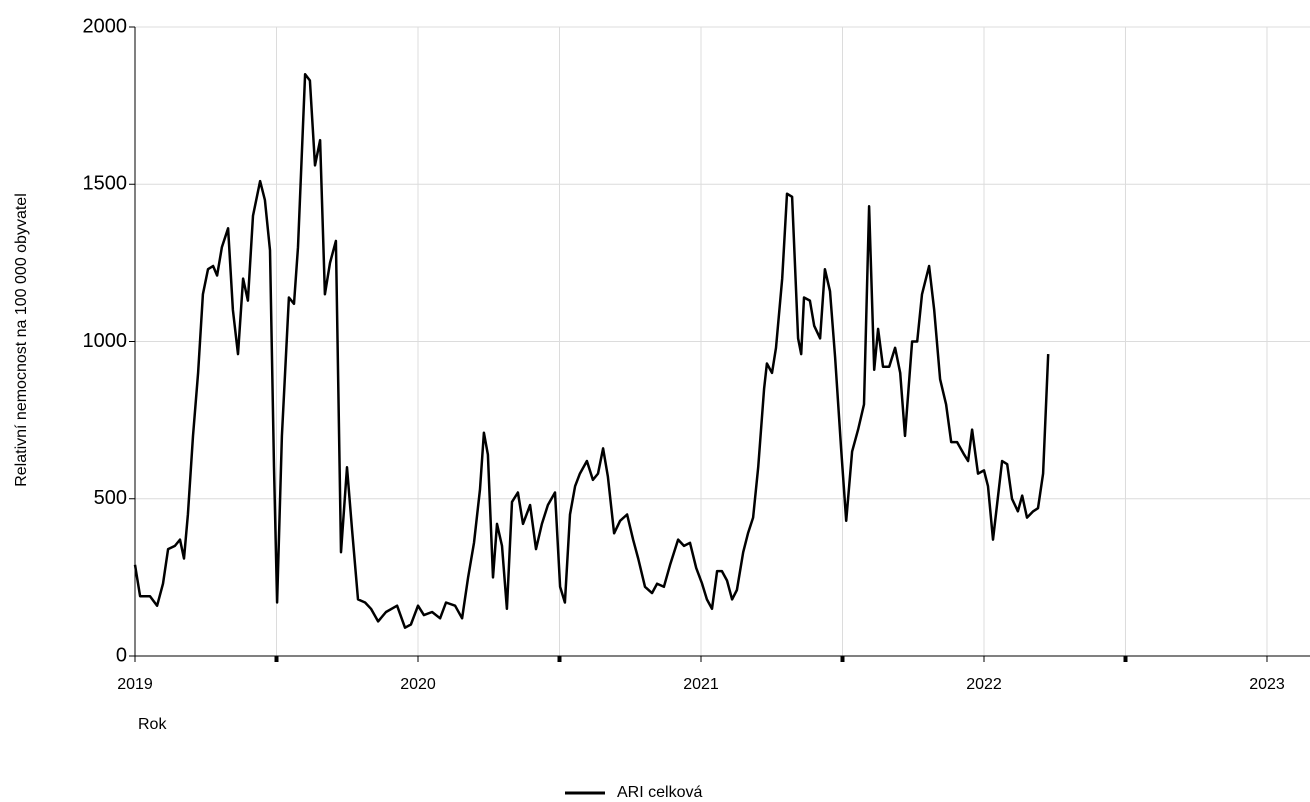 The width and height of the screenshot is (1310, 802). What do you see at coordinates (418, 684) in the screenshot?
I see `x-tick-label: 2020` at bounding box center [418, 684].